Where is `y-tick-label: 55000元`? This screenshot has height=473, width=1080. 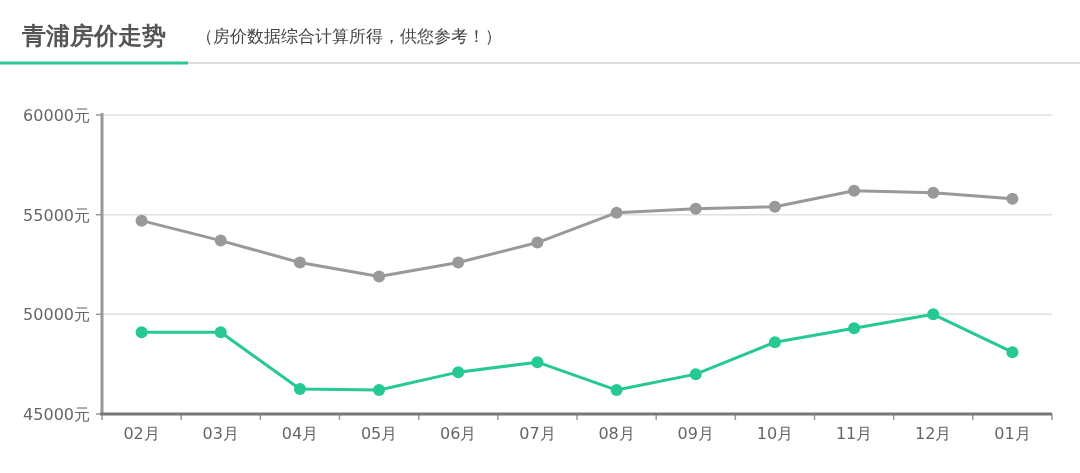 y-tick-label: 55000元 is located at coordinates (56, 215).